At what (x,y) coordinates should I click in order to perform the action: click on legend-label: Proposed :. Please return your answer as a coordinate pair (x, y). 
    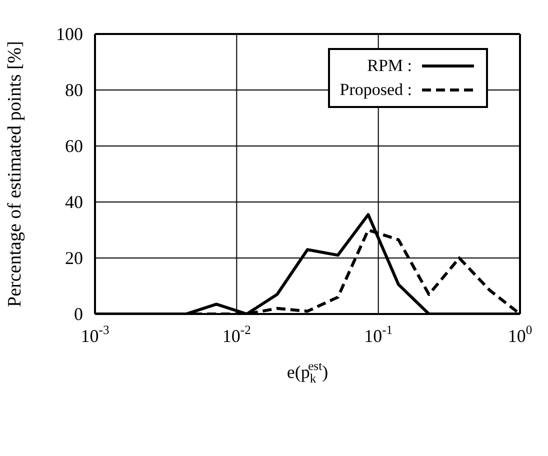
    Looking at the image, I should click on (376, 90).